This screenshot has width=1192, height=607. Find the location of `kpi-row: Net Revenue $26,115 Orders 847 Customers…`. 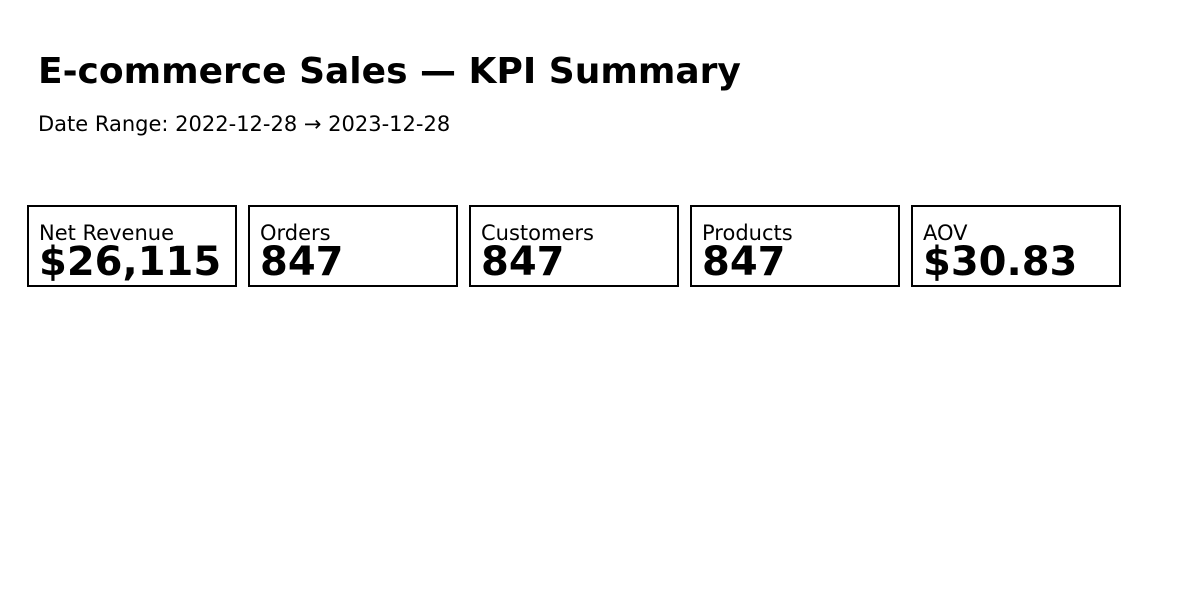

kpi-row: Net Revenue $26,115 Orders 847 Customers… is located at coordinates (574, 246).